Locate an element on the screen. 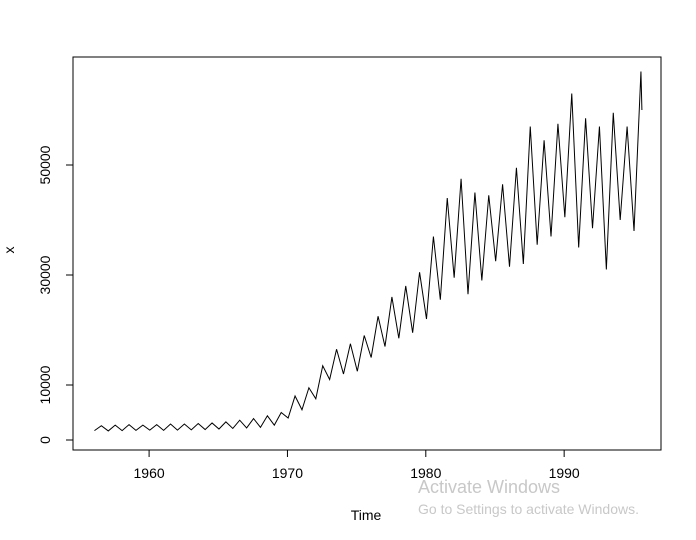  y-tick-label: 30000 is located at coordinates (45, 274).